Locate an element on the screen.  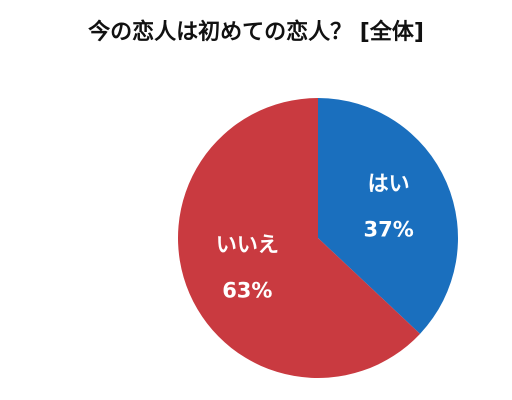
slice-value-label: 63% is located at coordinates (247, 291).